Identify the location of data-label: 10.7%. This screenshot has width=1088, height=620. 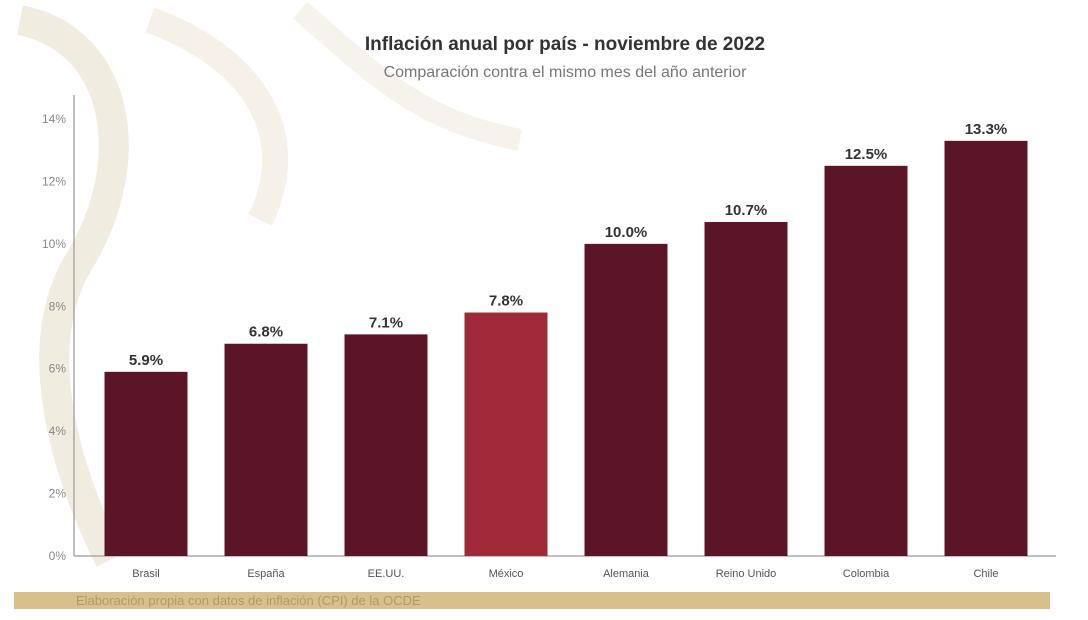
(746, 210).